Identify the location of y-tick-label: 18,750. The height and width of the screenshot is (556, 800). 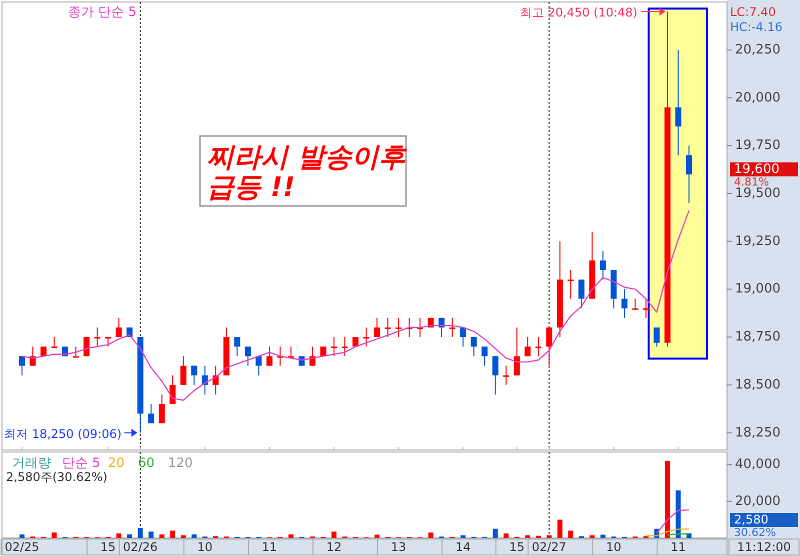
(757, 337).